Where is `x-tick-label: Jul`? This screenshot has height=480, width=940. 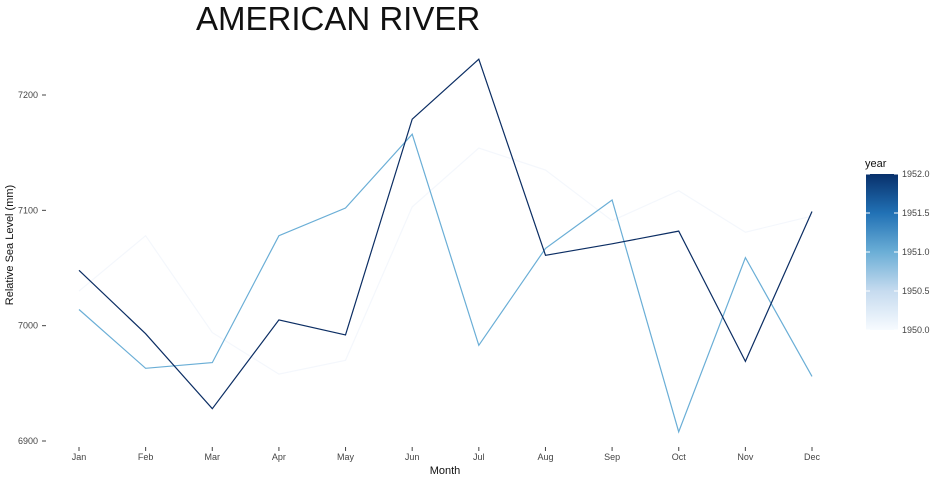 x-tick-label: Jul is located at coordinates (479, 457).